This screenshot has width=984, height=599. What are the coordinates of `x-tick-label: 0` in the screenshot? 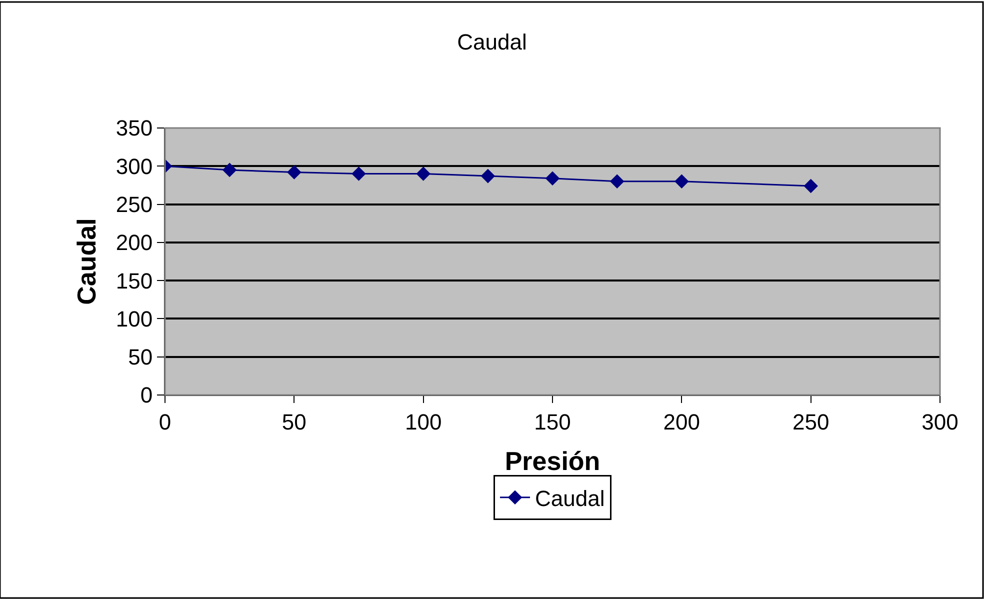 It's located at (165, 421).